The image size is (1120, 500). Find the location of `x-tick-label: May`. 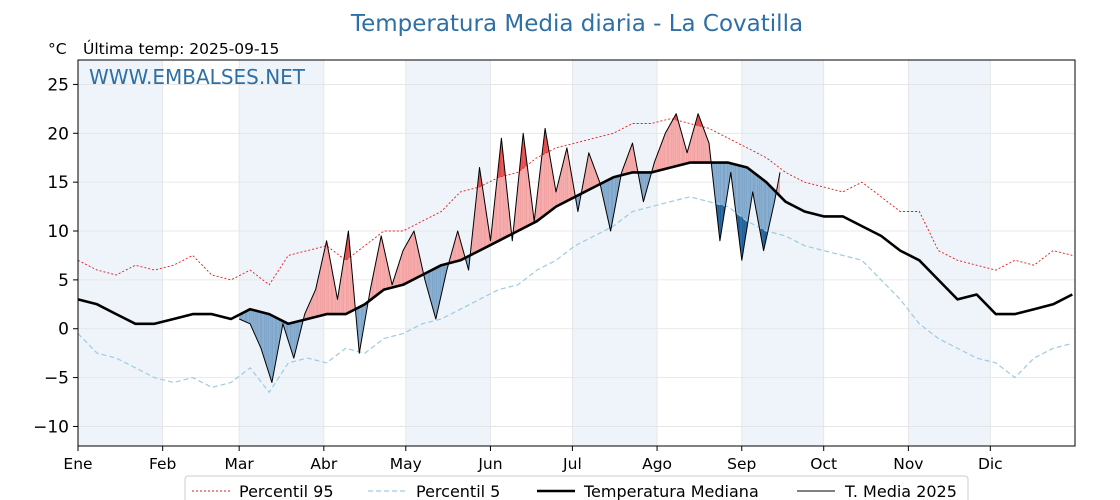

x-tick-label: May is located at coordinates (406, 464).